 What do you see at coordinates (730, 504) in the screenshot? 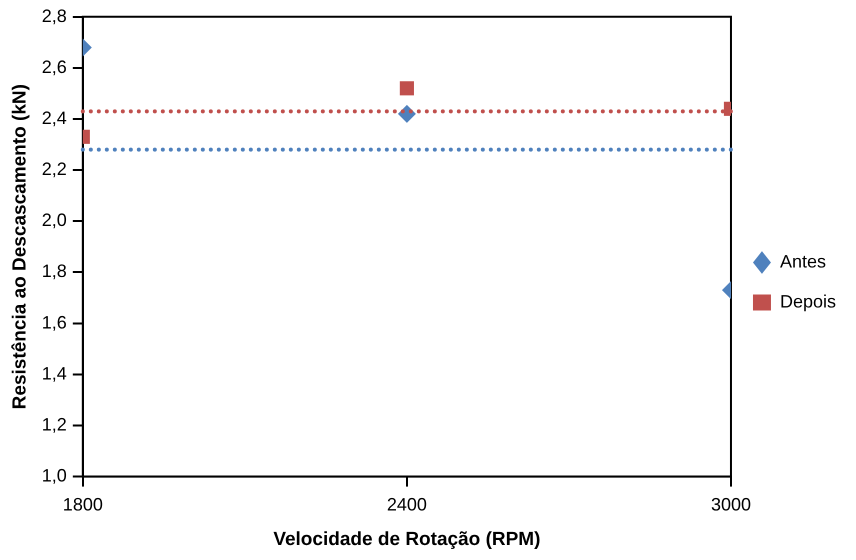
I see `x-tick-label: 3000` at bounding box center [730, 504].